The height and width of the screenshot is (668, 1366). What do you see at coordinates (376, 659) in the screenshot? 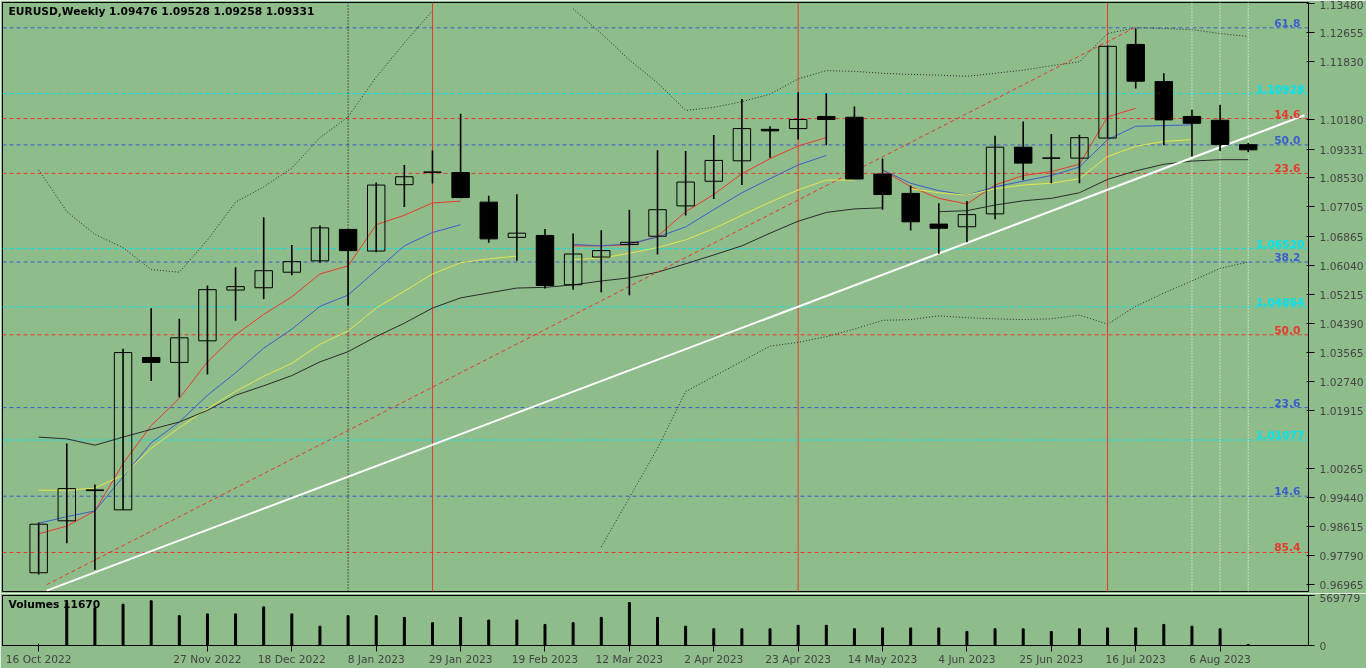
I see `x-tick-label: 8 Jan 2023` at bounding box center [376, 659].